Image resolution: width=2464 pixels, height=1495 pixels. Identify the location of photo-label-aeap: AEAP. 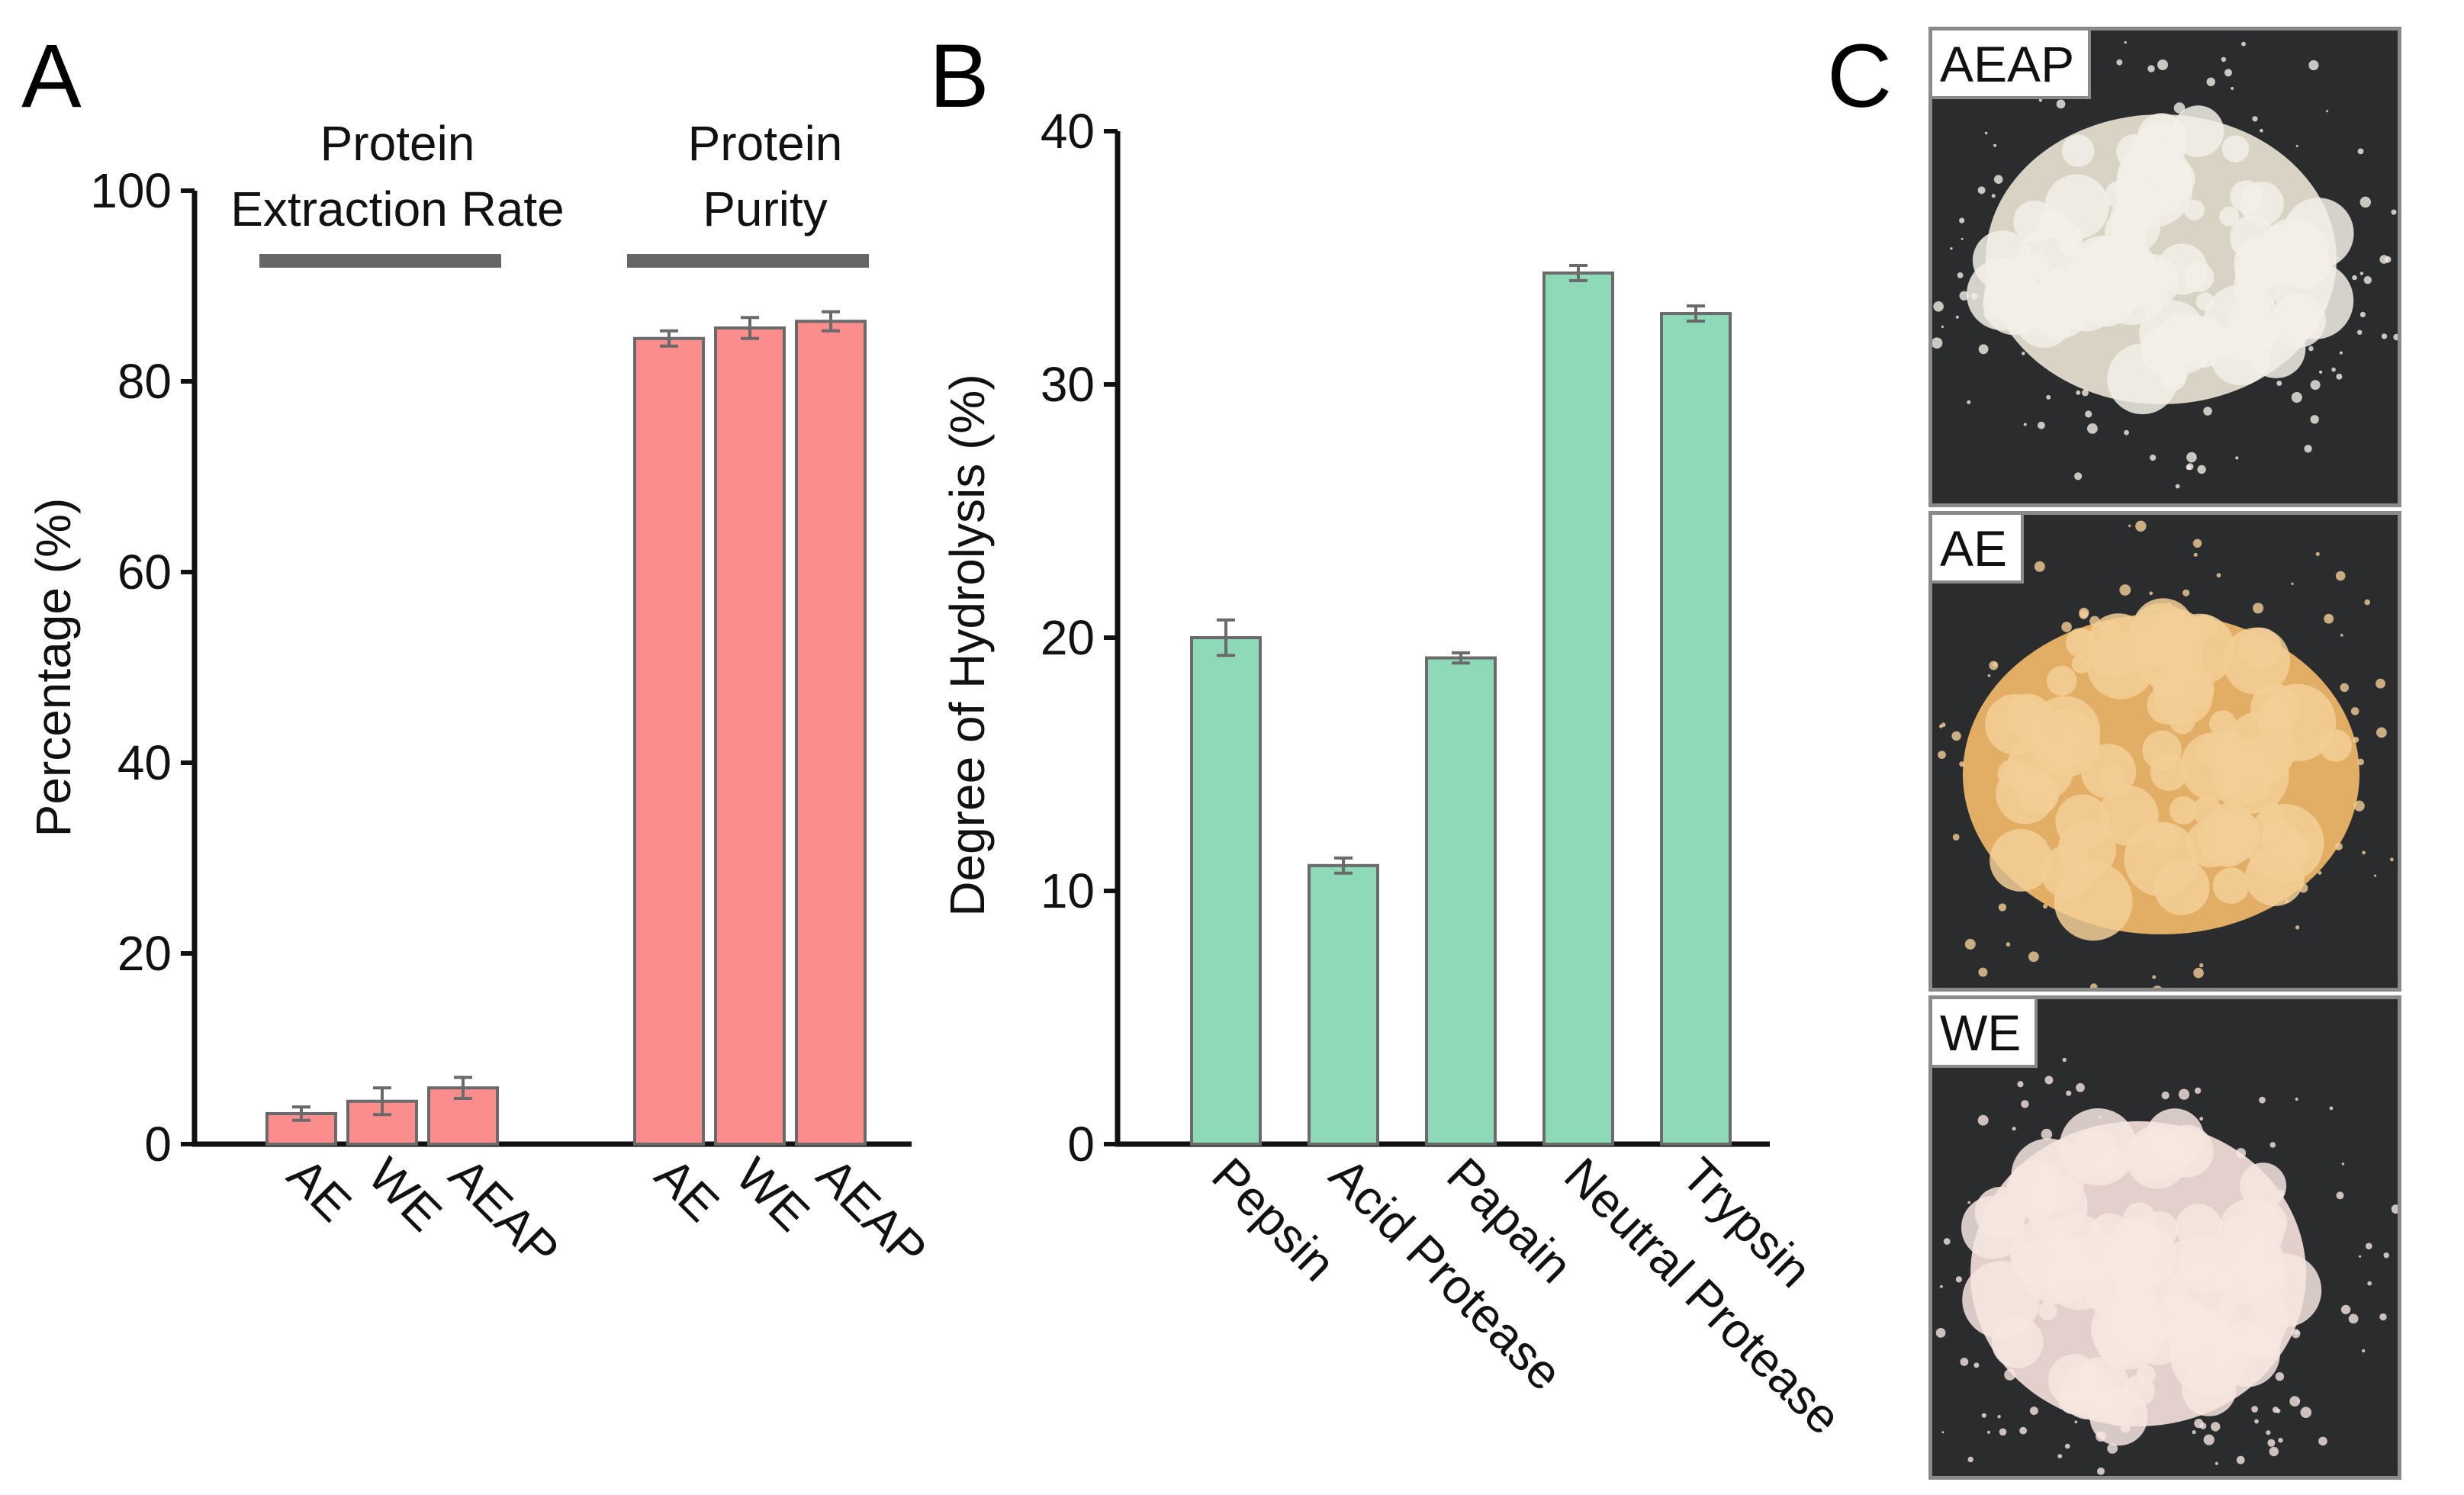
(2012, 65).